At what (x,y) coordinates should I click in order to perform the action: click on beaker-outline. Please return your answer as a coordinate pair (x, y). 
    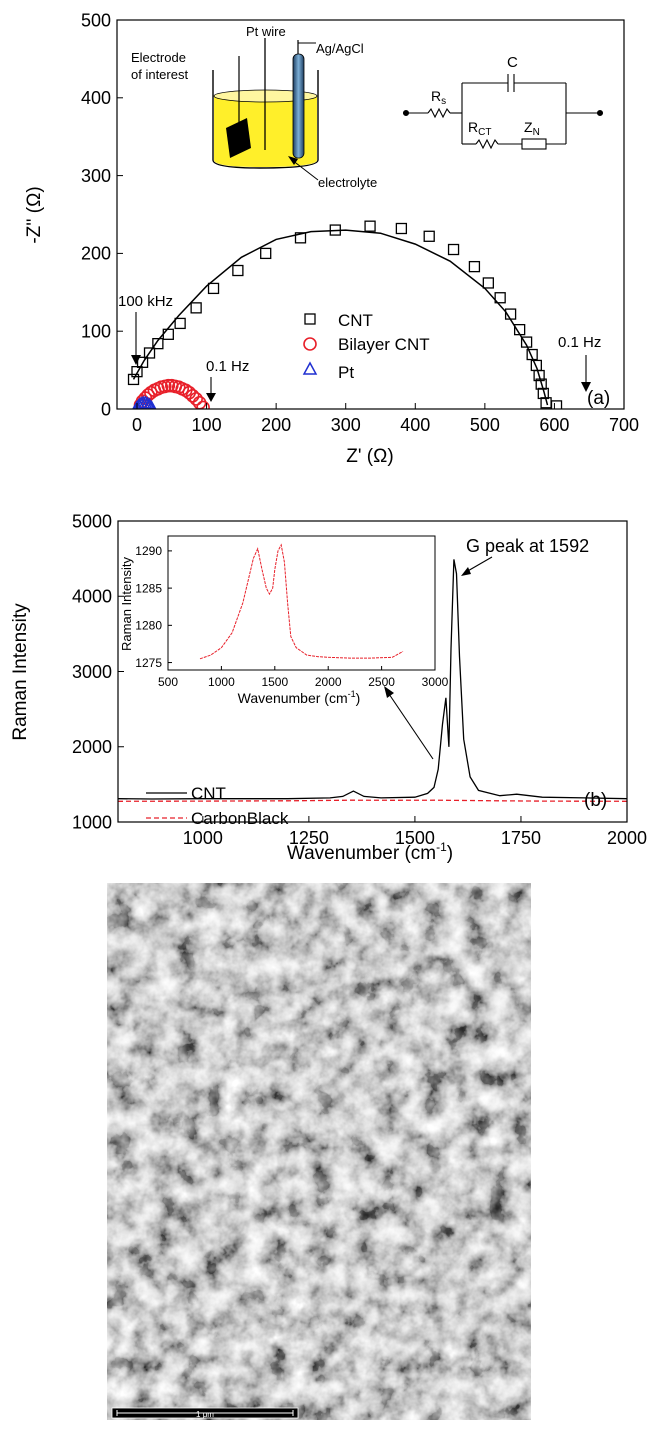
    Looking at the image, I should click on (265, 119).